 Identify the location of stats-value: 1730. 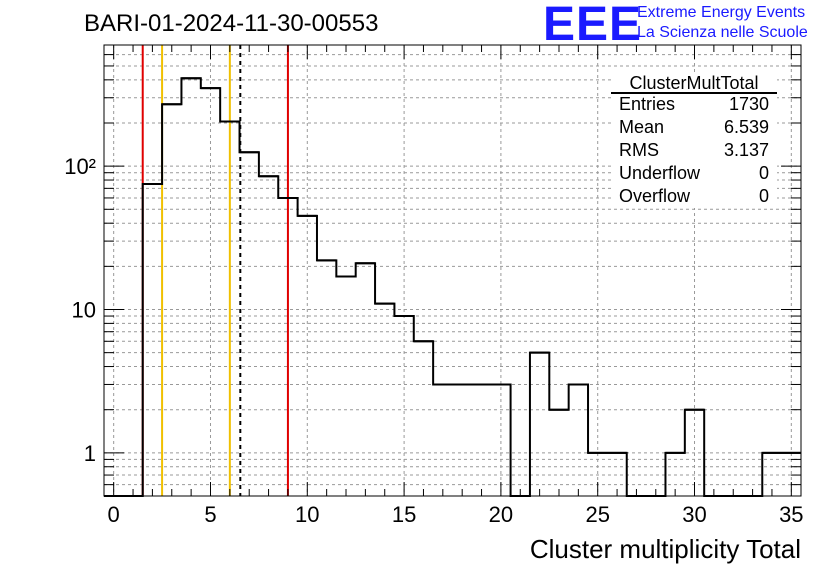
(749, 104).